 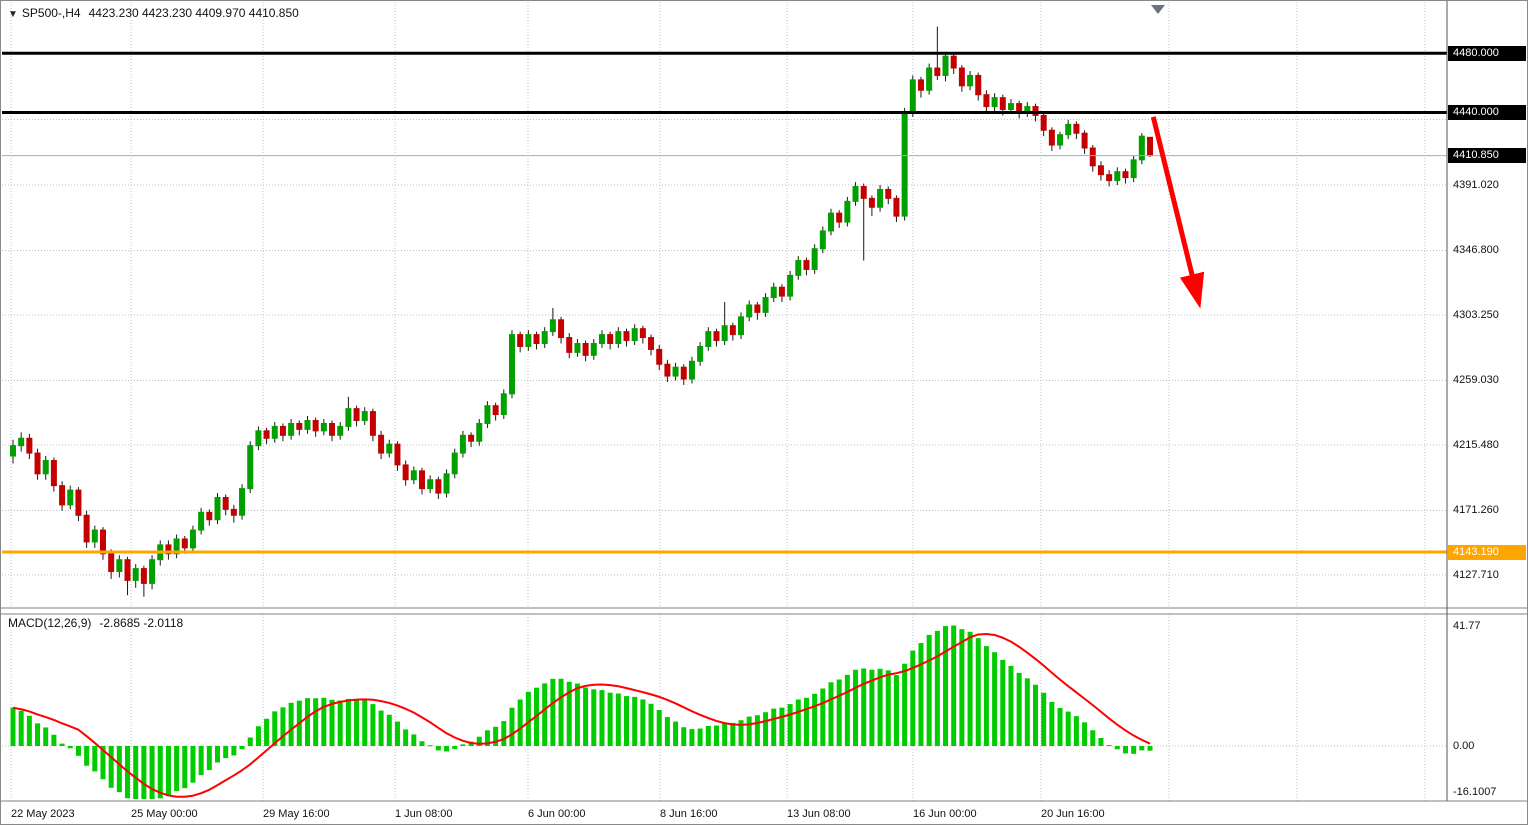 I want to click on time-tick-label: 1 Jun 08:00, so click(x=424, y=814).